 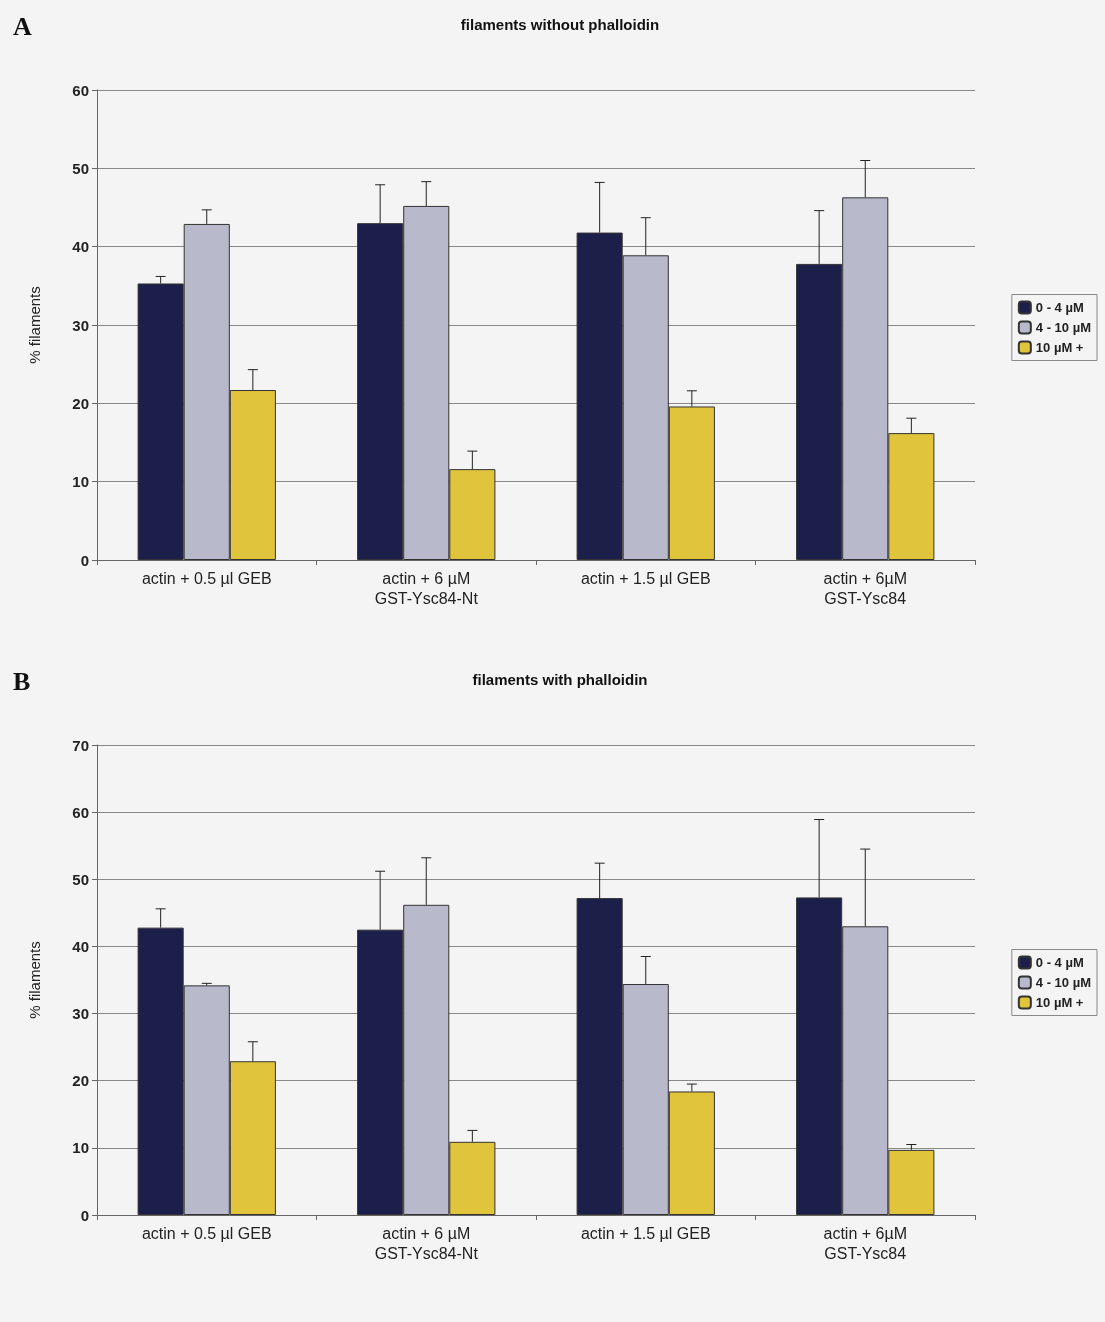 What do you see at coordinates (560, 679) in the screenshot?
I see `chart-title: filaments with phalloidin` at bounding box center [560, 679].